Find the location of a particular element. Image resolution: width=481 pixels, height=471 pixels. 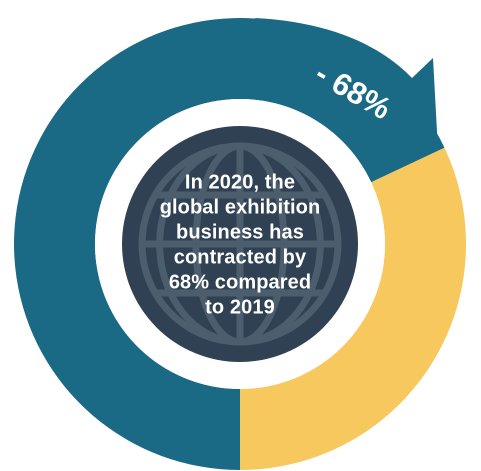

center-text-line-2: global exhibition is located at coordinates (240, 208).